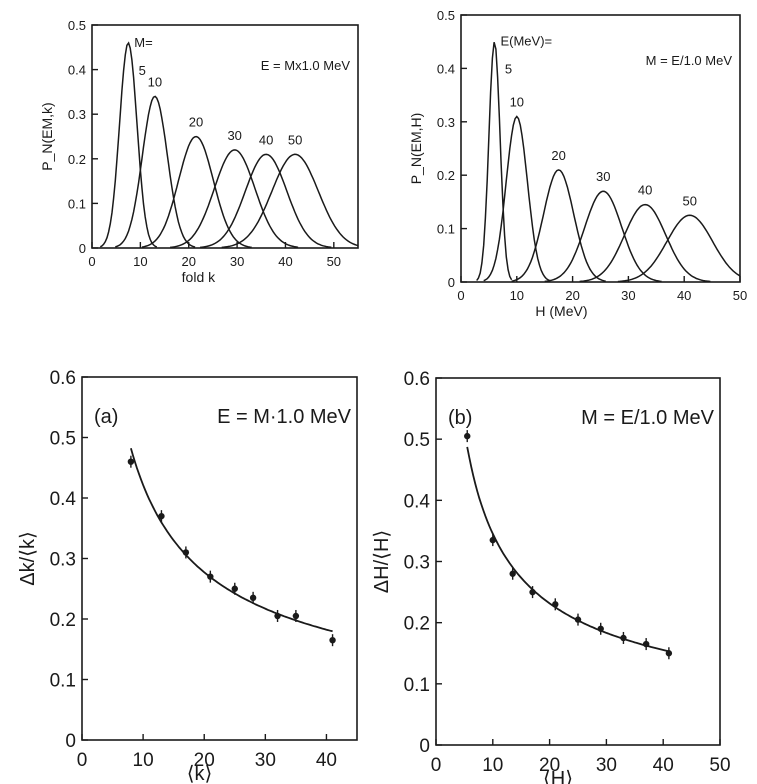 This screenshot has width=757, height=784. I want to click on y-tick-label: 0.6, so click(63, 378).